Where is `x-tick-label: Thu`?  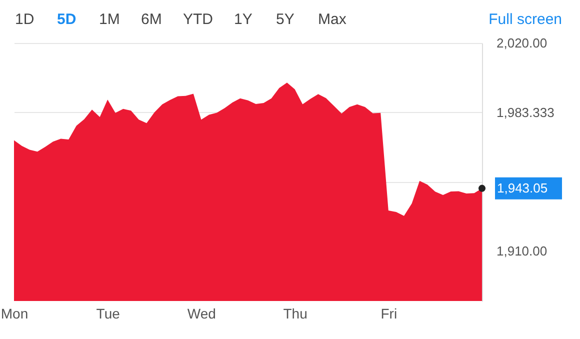 x-tick-label: Thu is located at coordinates (295, 314).